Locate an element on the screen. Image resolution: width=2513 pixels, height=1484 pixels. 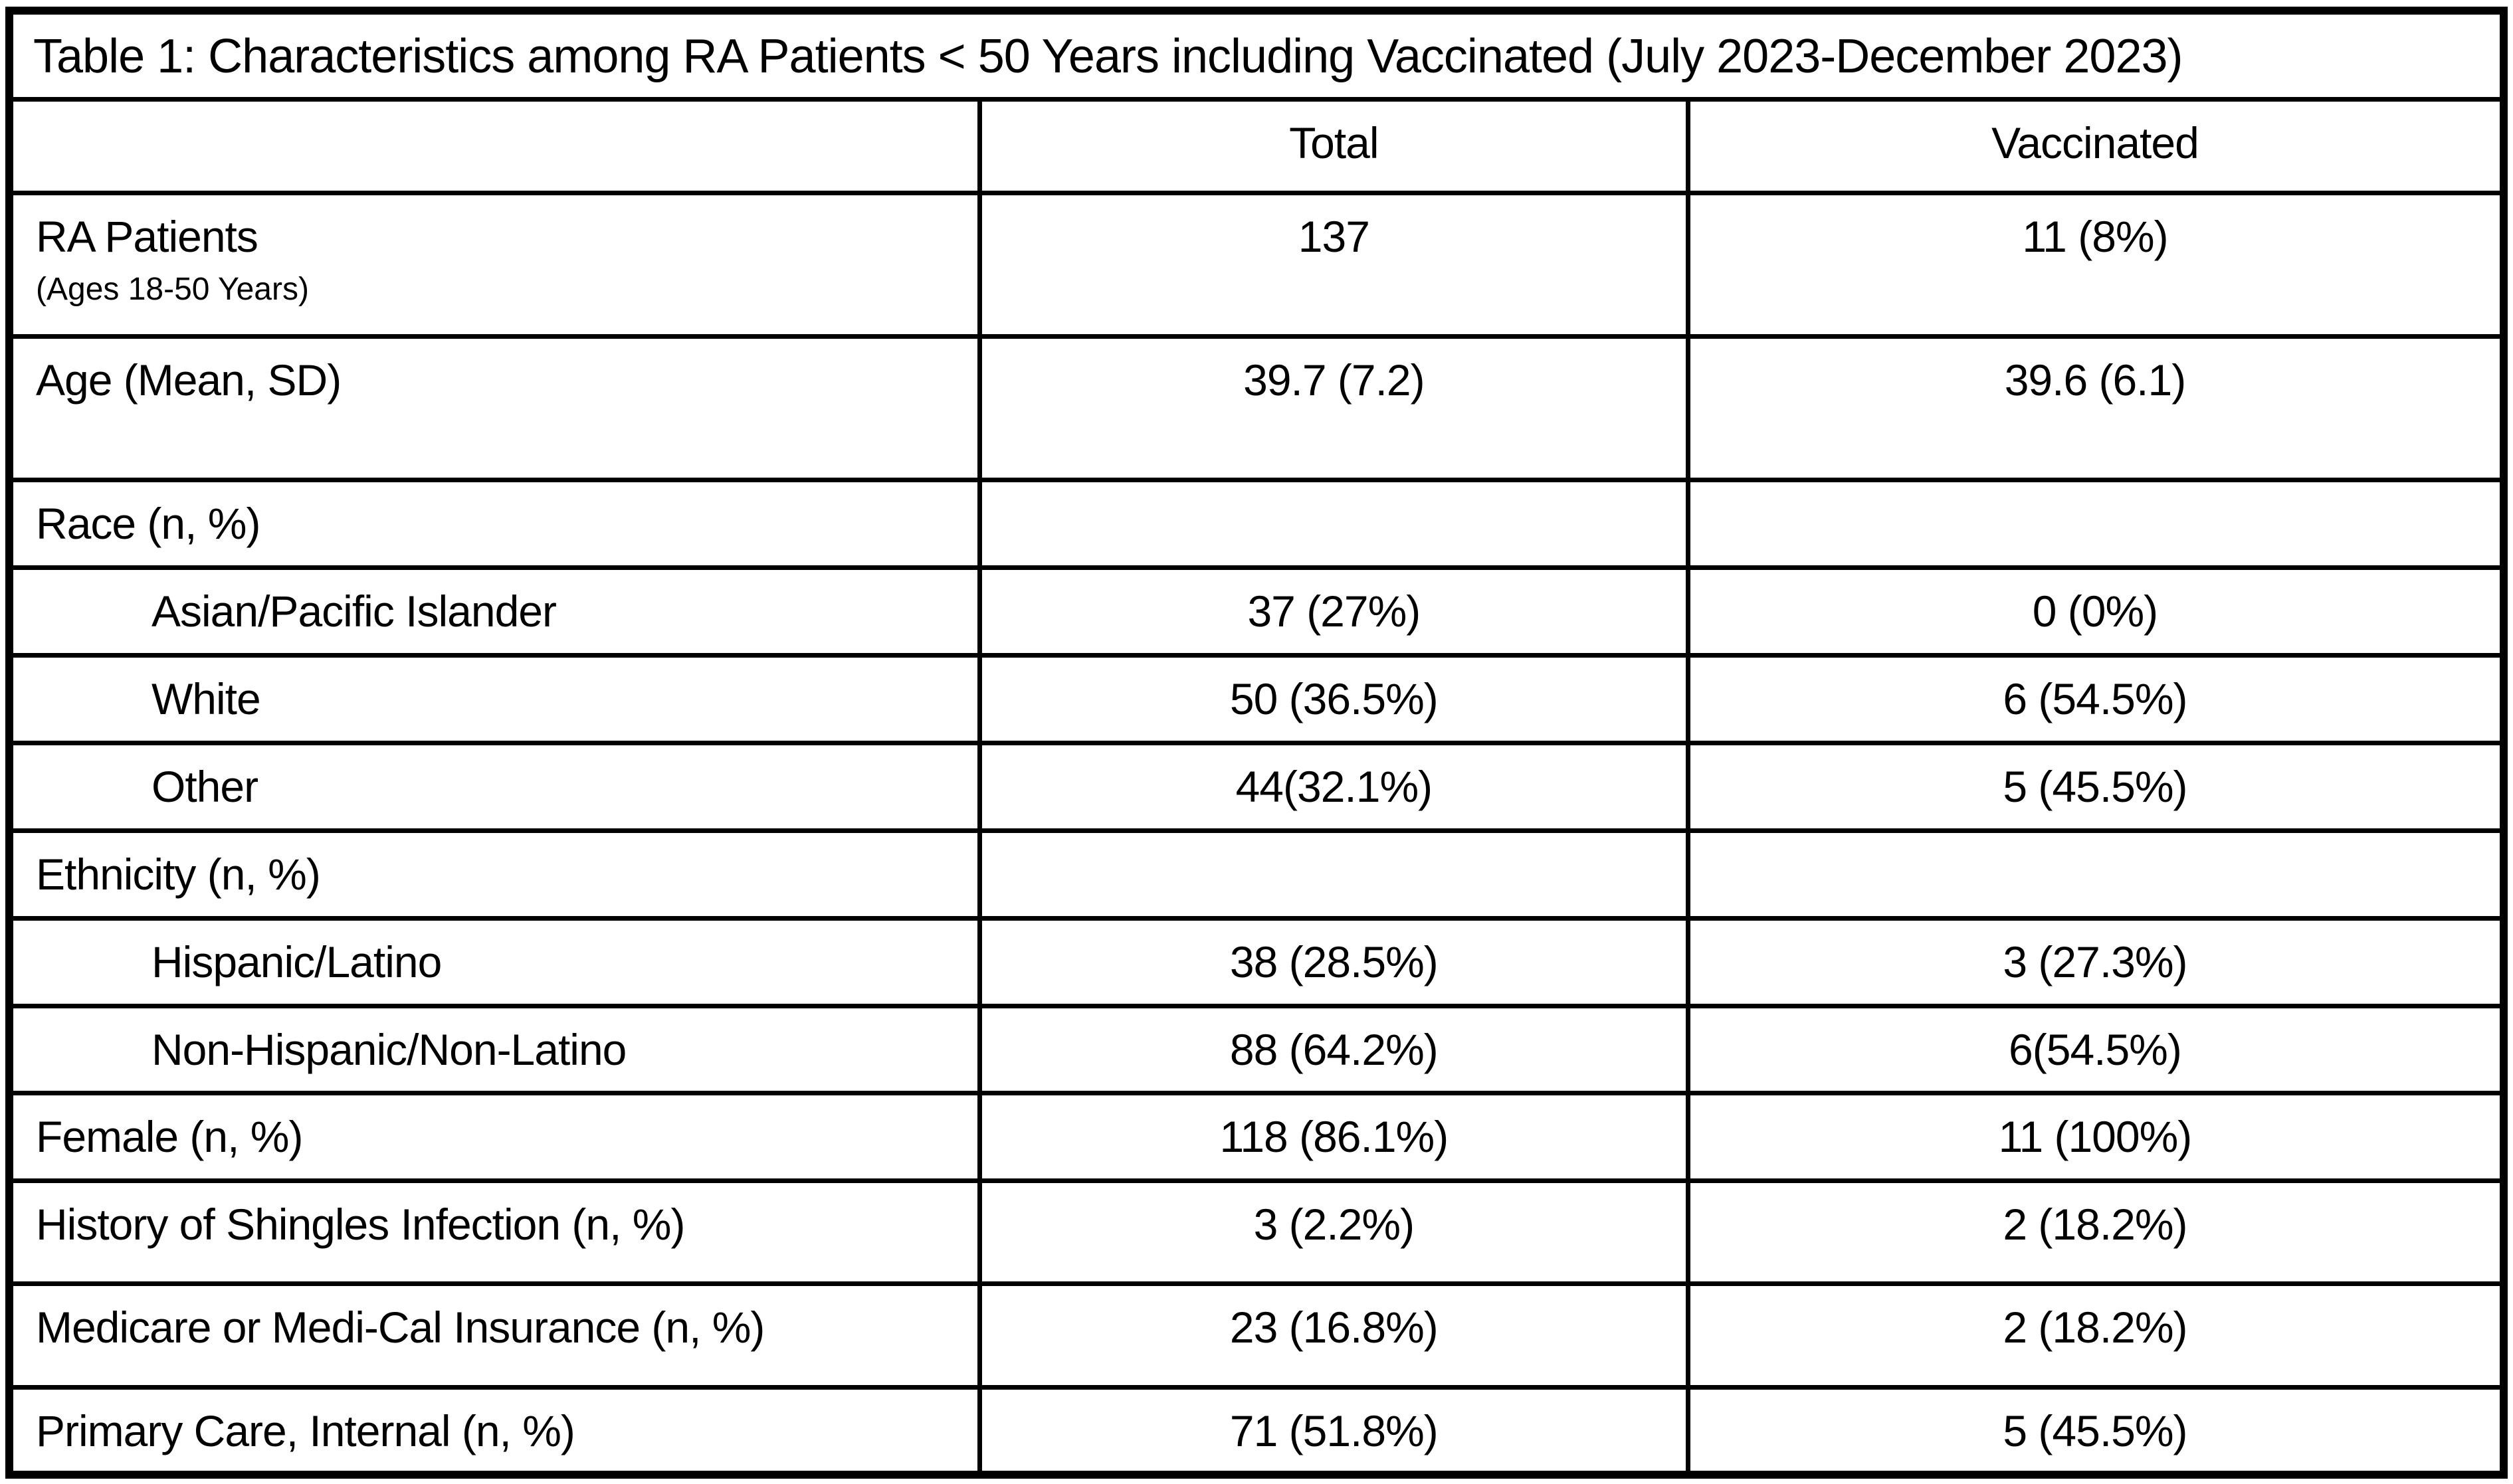
total-value-cell: 23 (16.8%) is located at coordinates (1333, 1336).